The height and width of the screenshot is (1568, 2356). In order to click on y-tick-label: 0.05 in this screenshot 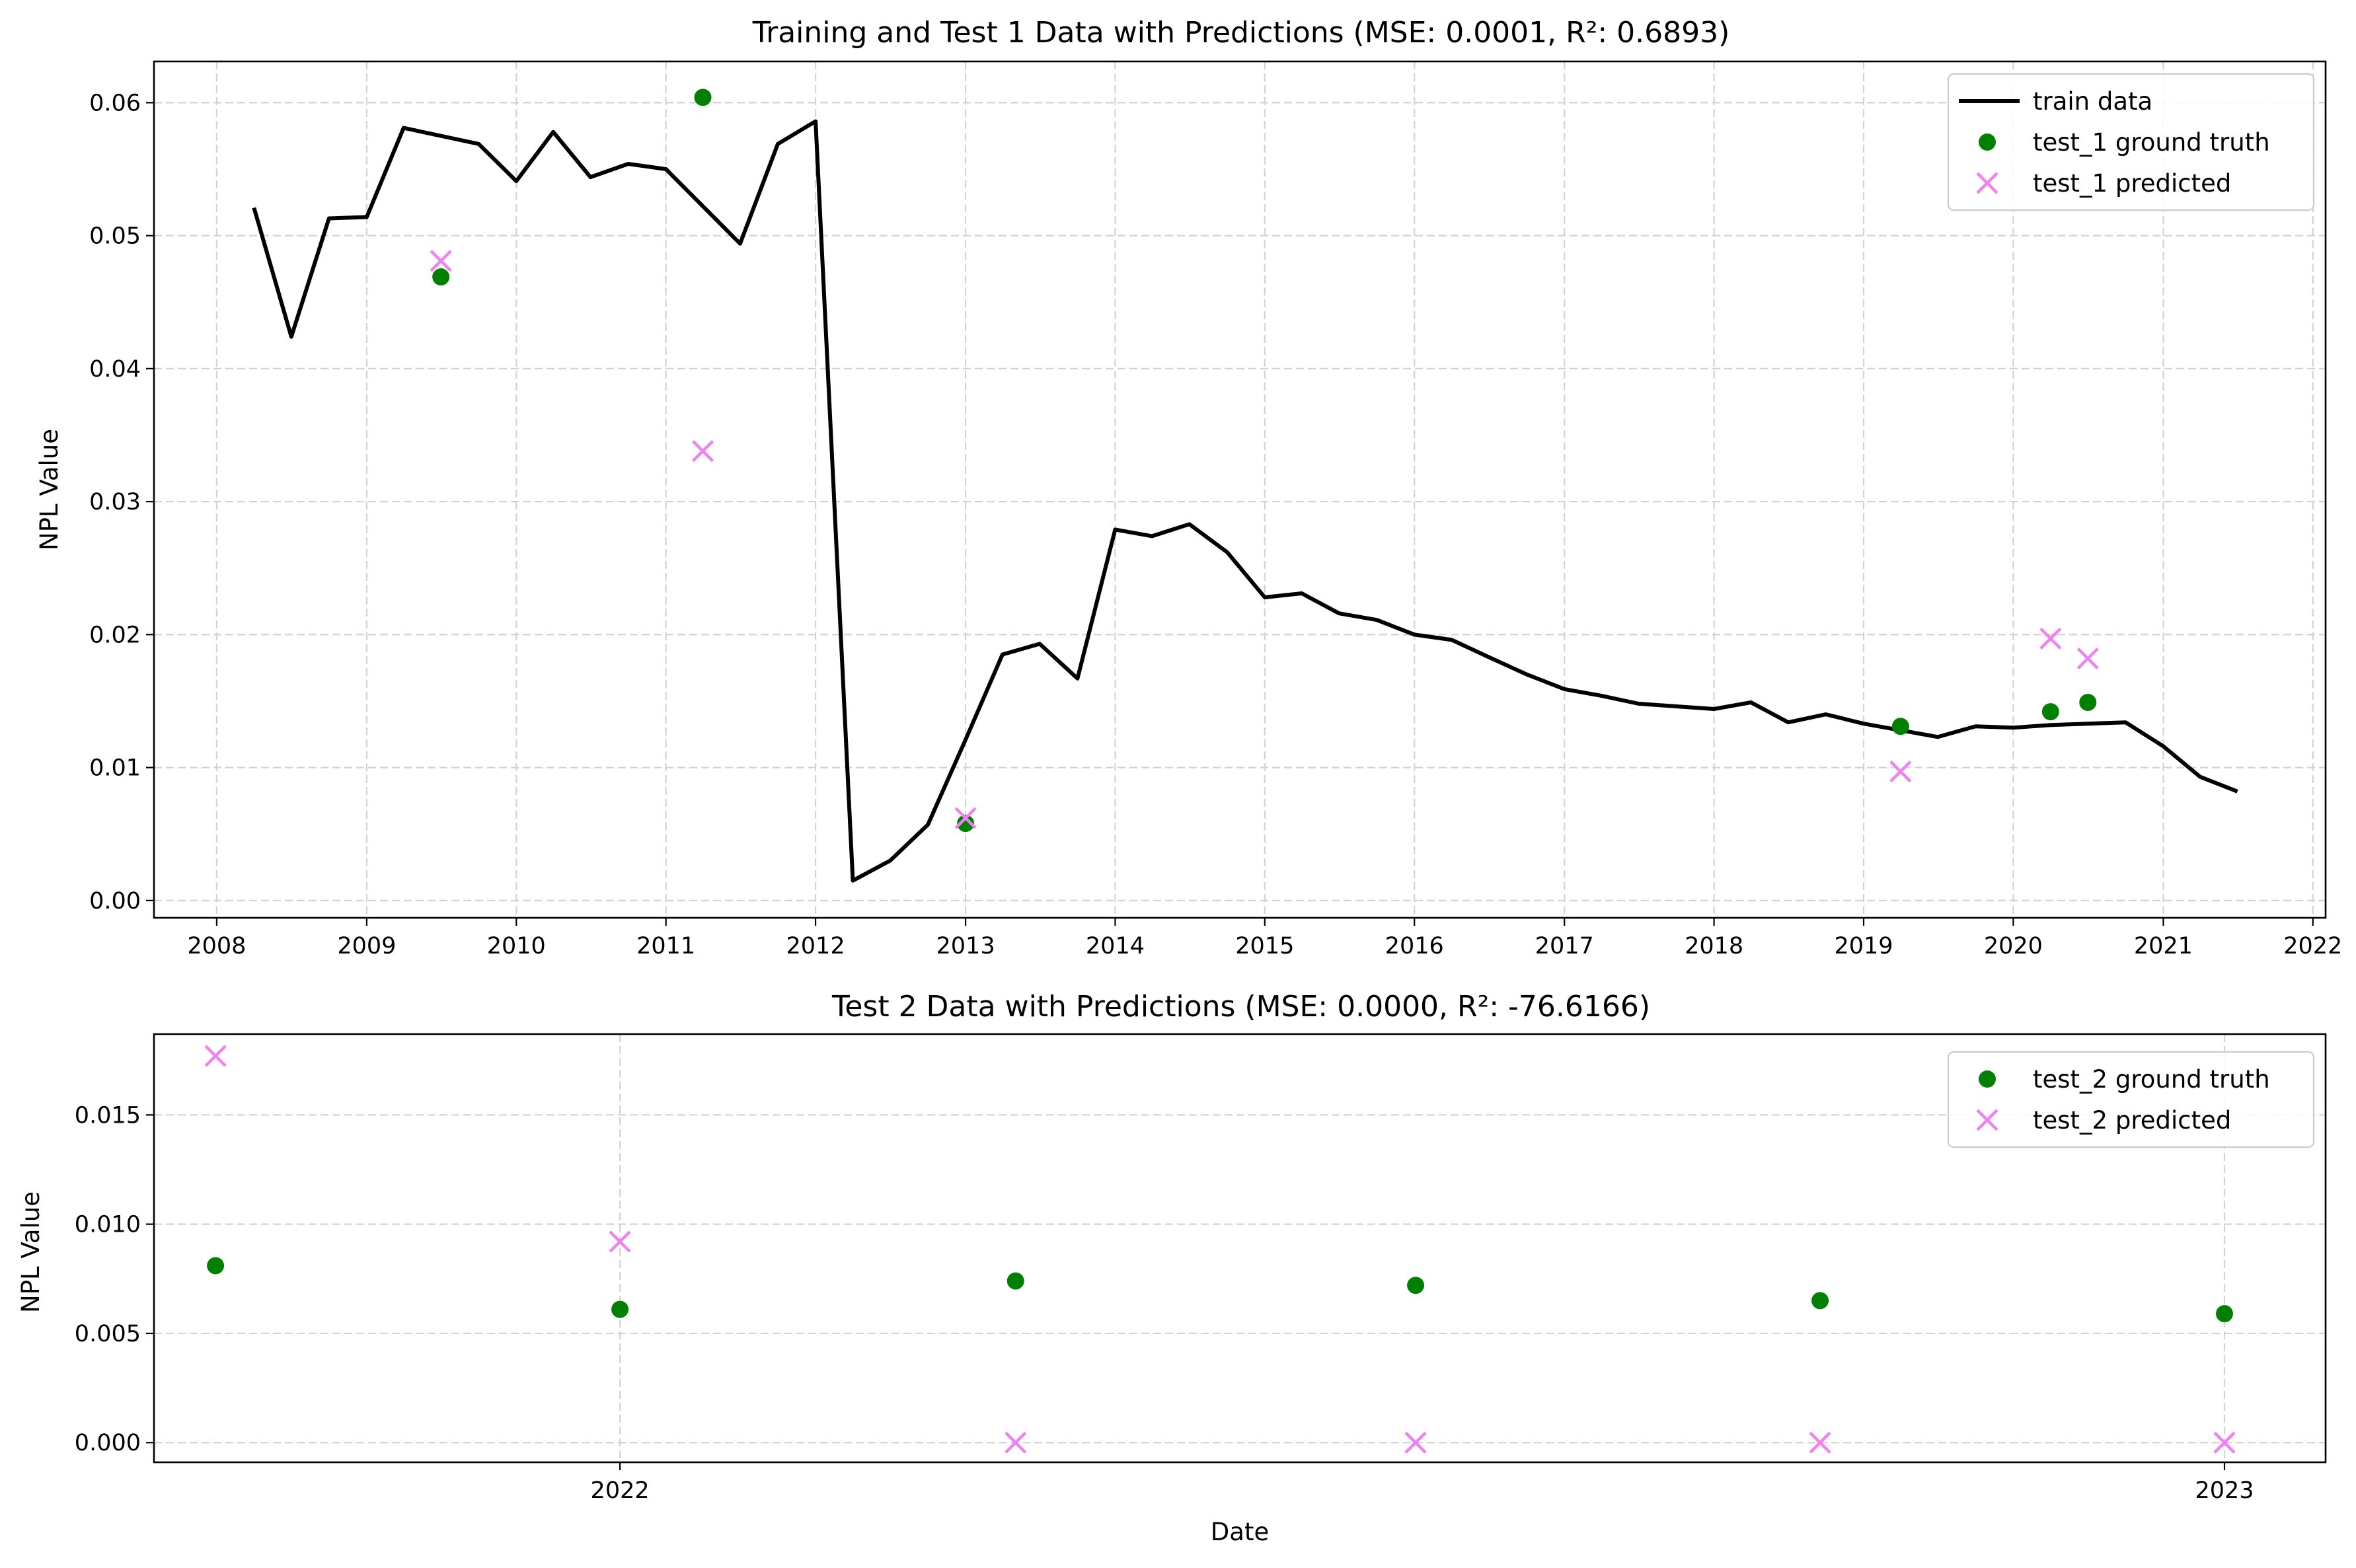, I will do `click(115, 236)`.